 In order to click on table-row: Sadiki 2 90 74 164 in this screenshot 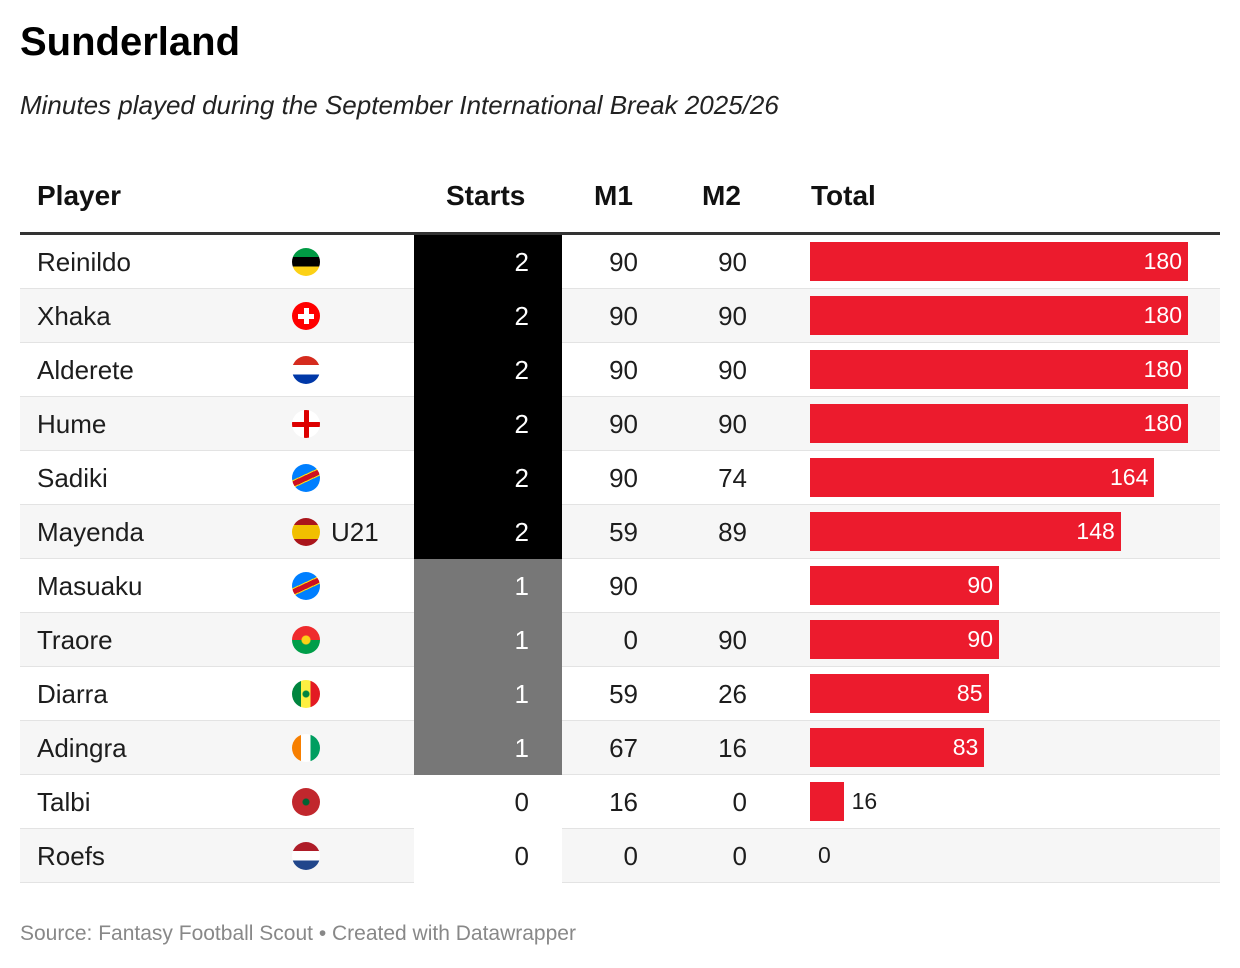, I will do `click(620, 478)`.